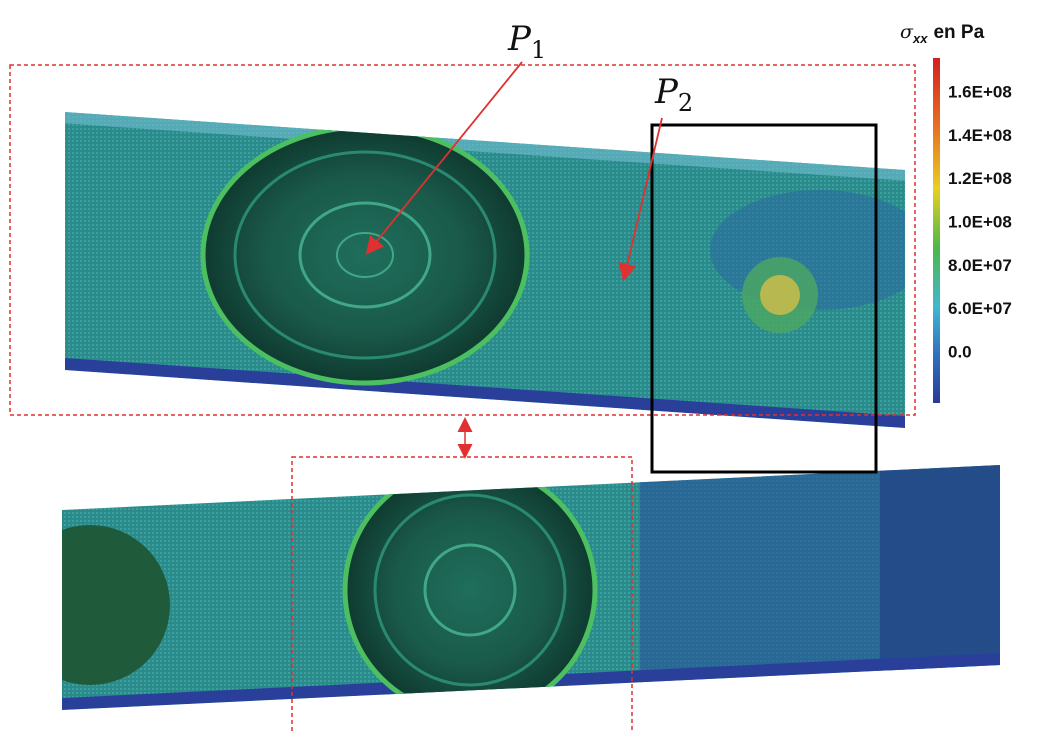  Describe the element at coordinates (980, 265) in the screenshot. I see `colorbar-tick-label: 8.0E+07` at that location.